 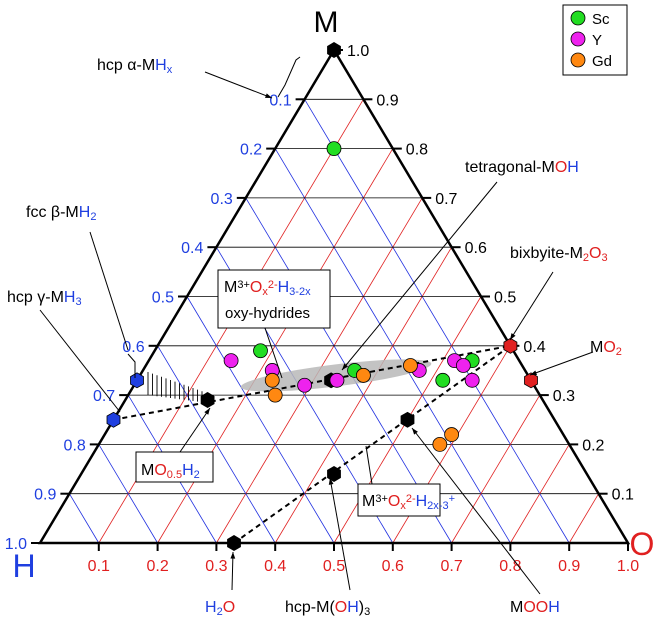 I want to click on label-oxyhydrides-formula-part: 3-2x, so click(x=300, y=292).